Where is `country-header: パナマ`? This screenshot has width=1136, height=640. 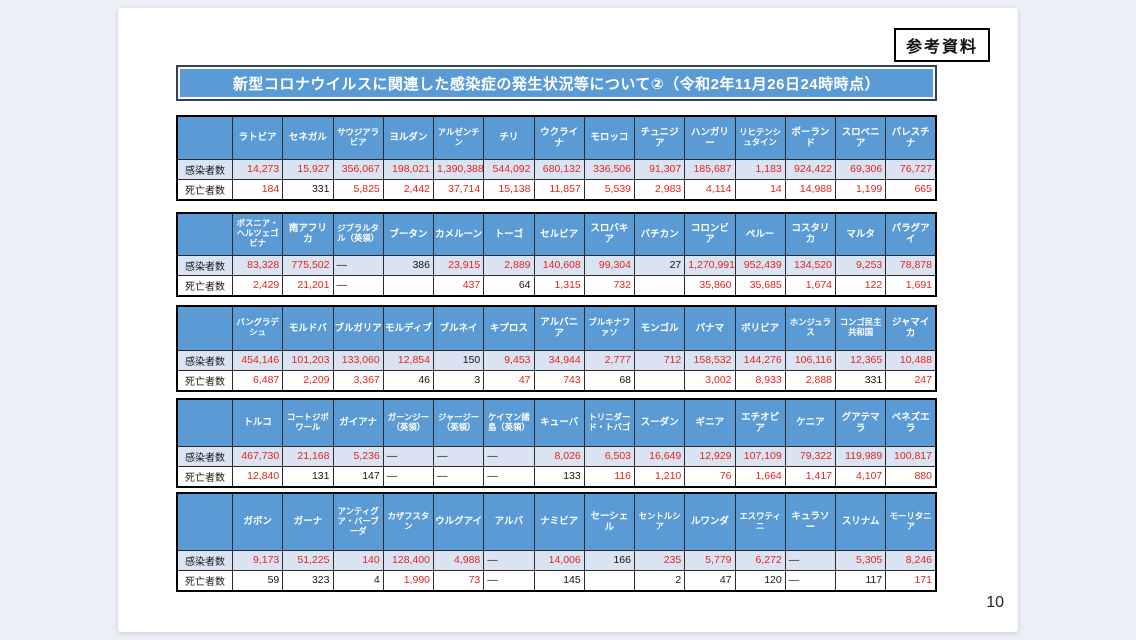 country-header: パナマ is located at coordinates (710, 328).